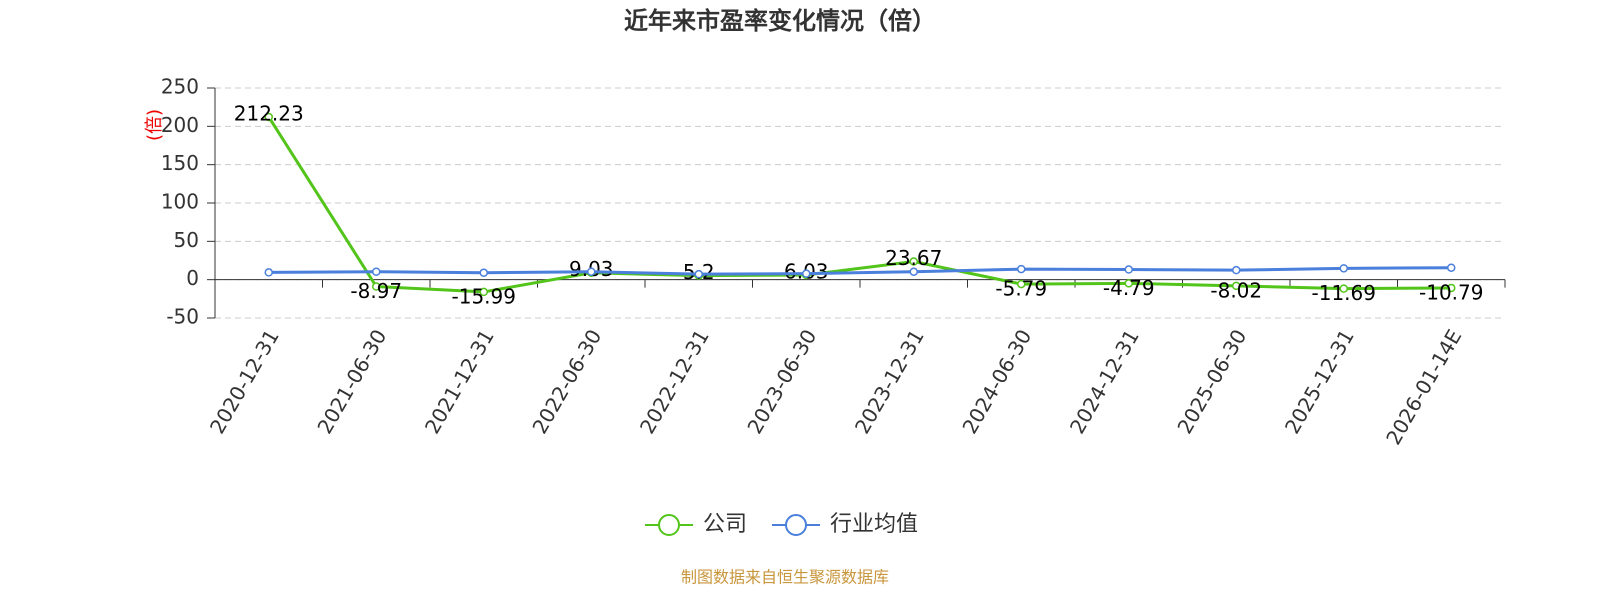  I want to click on data-label: -8.97, so click(376, 291).